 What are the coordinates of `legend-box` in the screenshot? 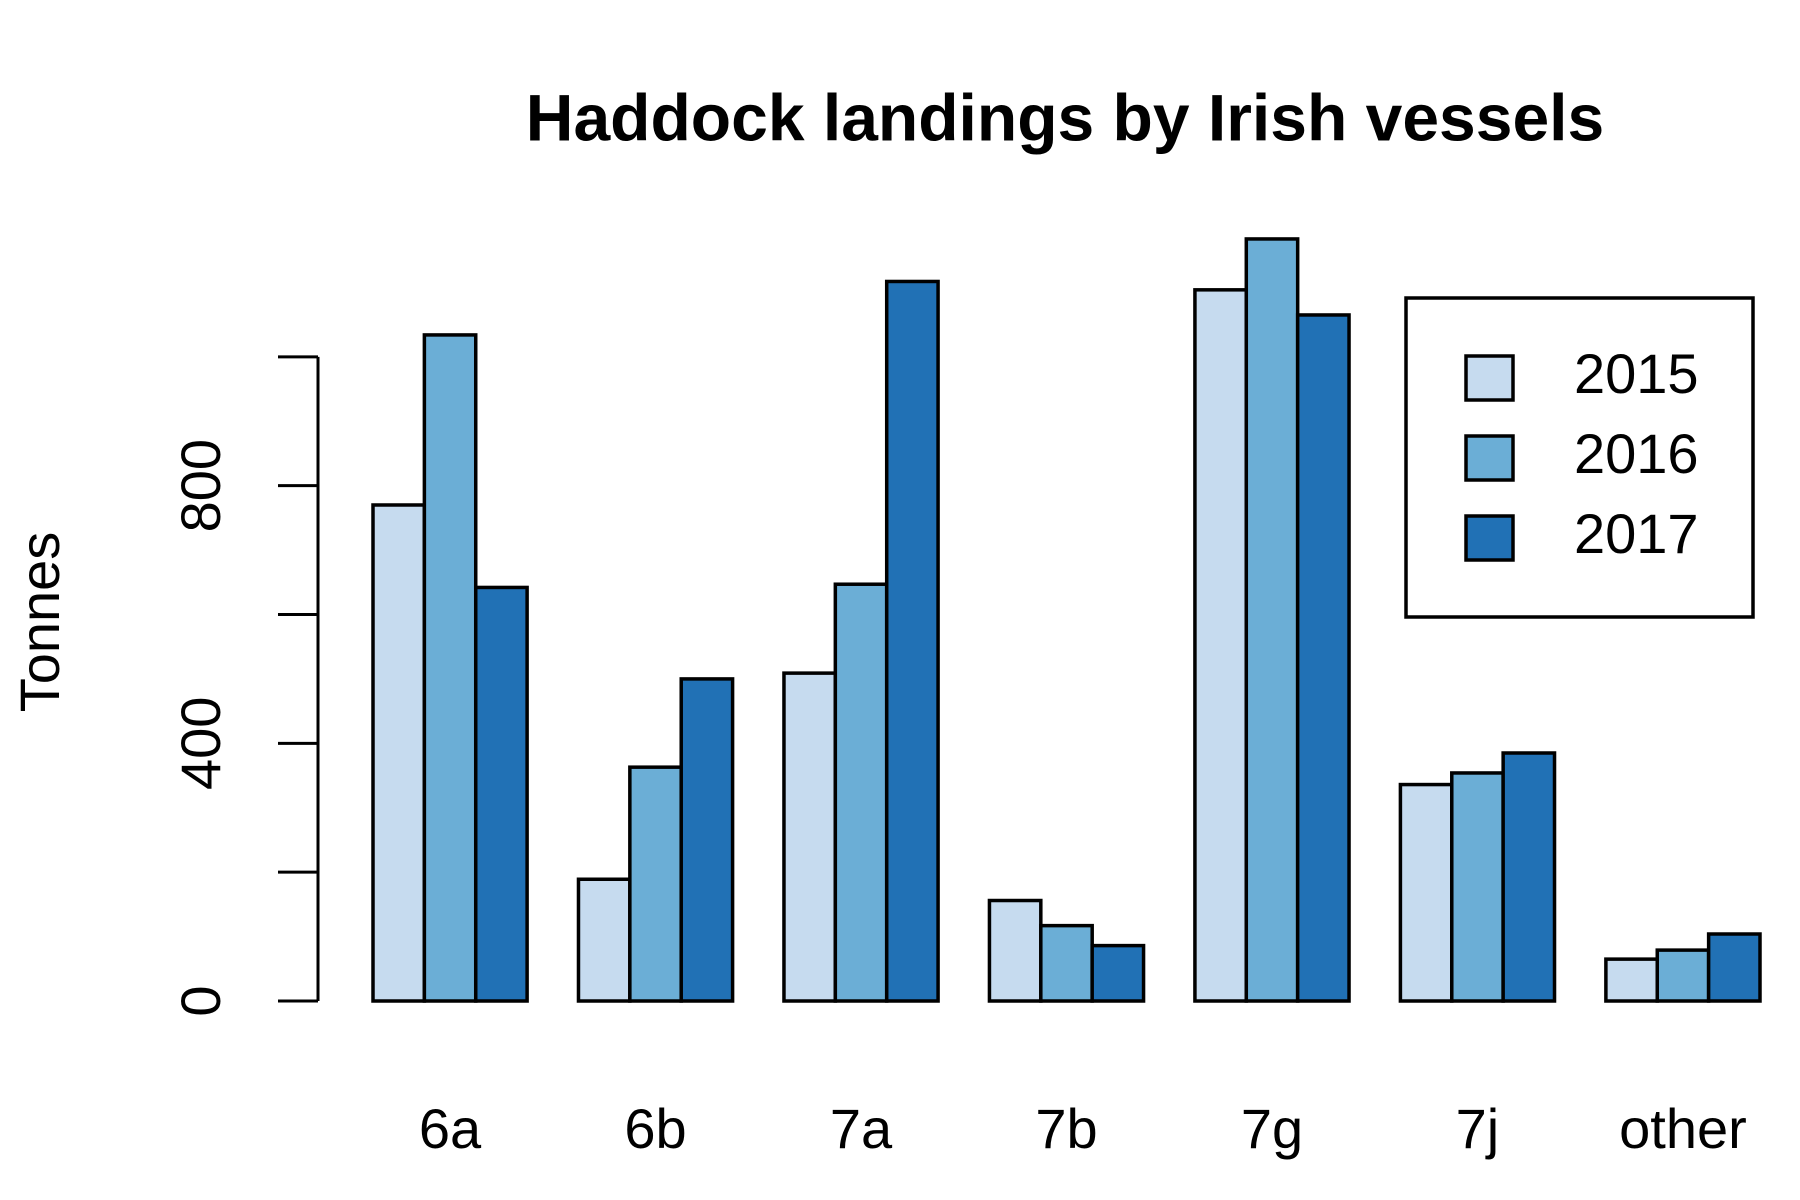 It's located at (1579, 457).